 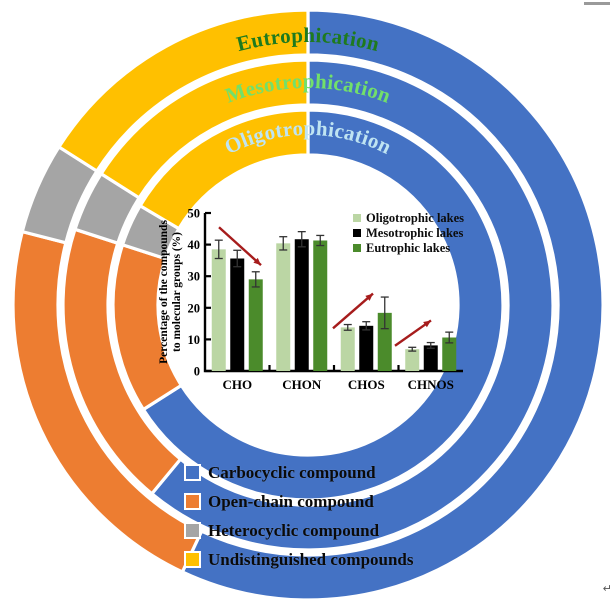 I want to click on legend-swatch-carbocyclic, so click(x=192, y=472).